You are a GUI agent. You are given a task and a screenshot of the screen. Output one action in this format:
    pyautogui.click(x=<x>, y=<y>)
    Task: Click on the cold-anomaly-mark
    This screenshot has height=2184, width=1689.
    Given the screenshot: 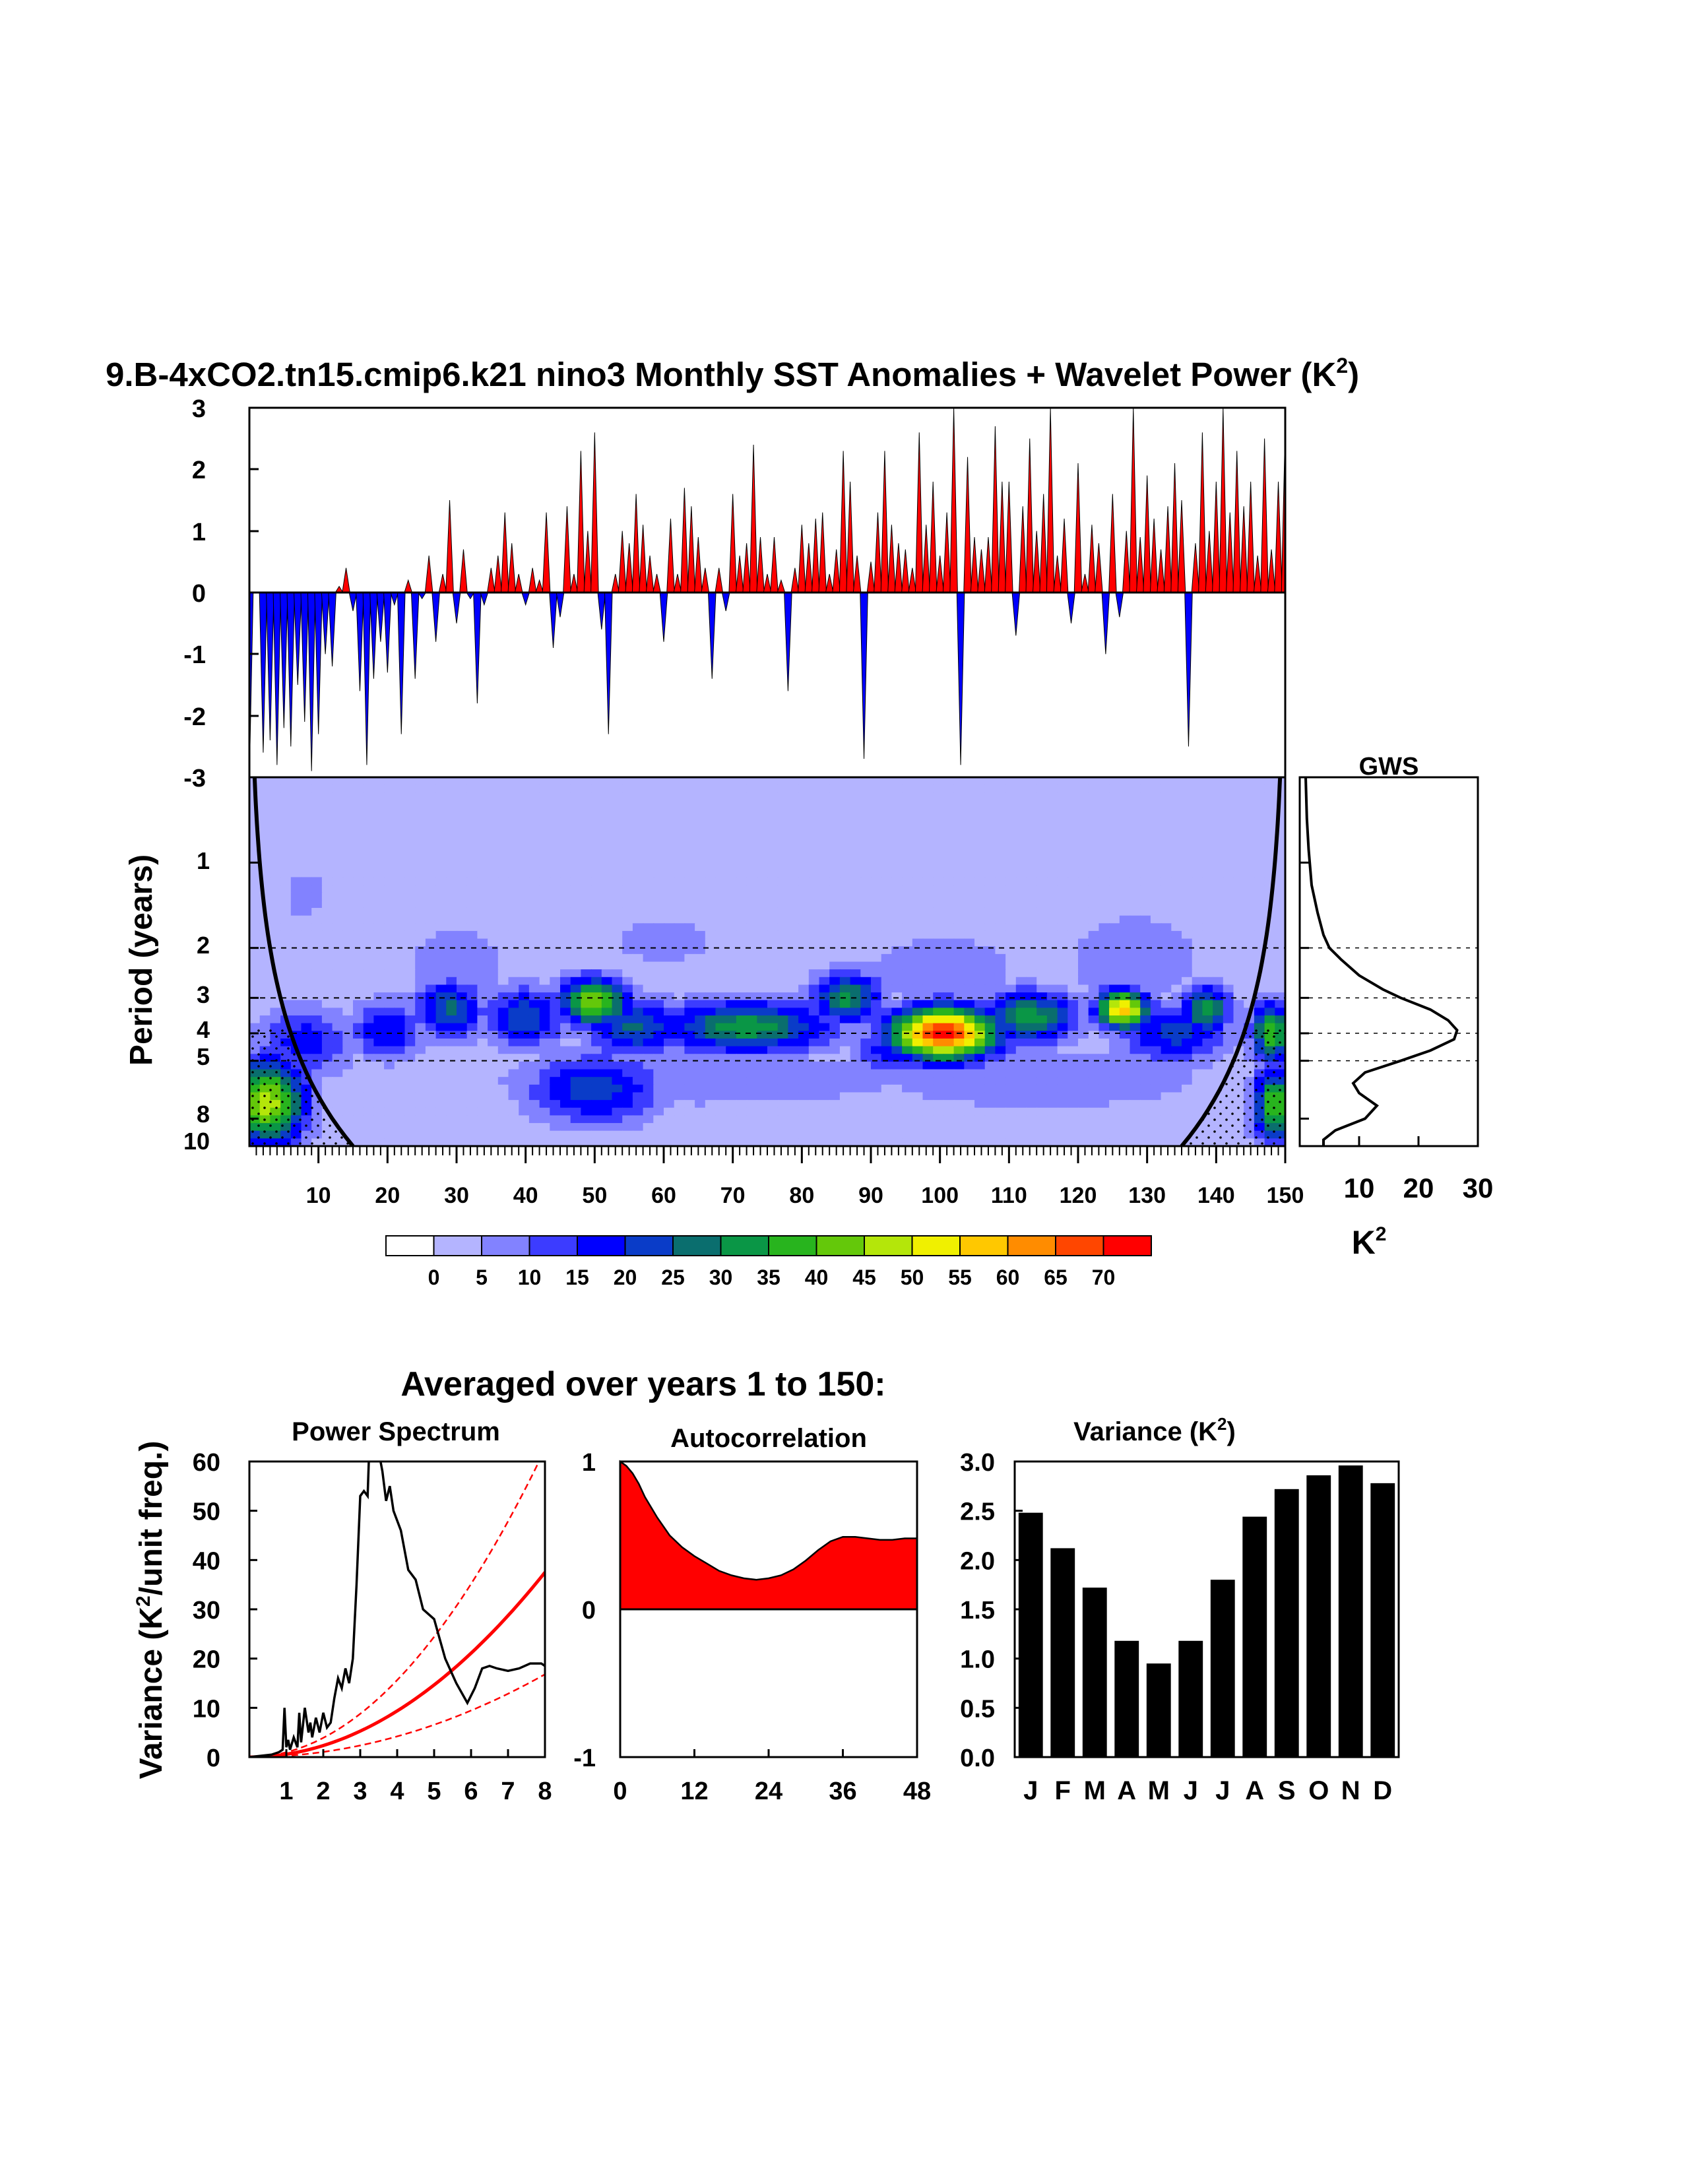 What is the action you would take?
    pyautogui.click(x=415, y=635)
    